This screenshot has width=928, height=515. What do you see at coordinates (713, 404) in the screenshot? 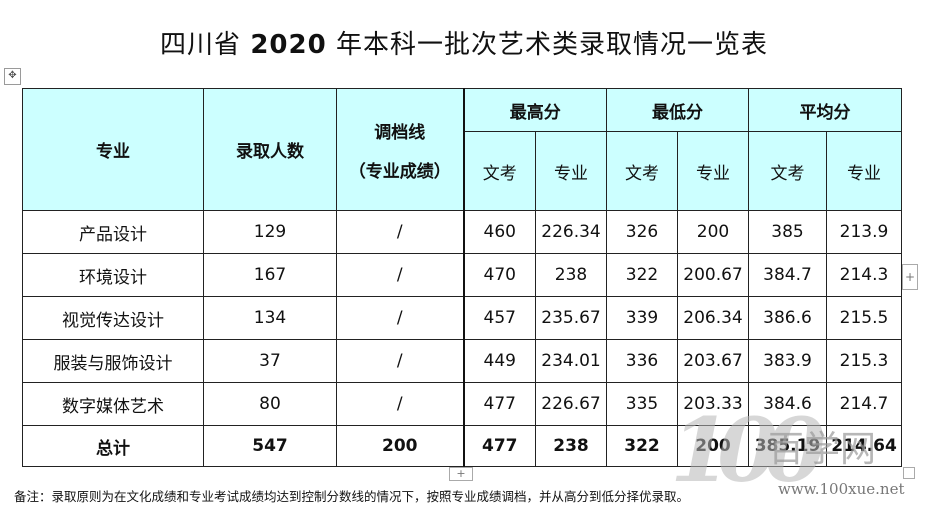
I see `cell-min-zhuanye: 203.33` at bounding box center [713, 404].